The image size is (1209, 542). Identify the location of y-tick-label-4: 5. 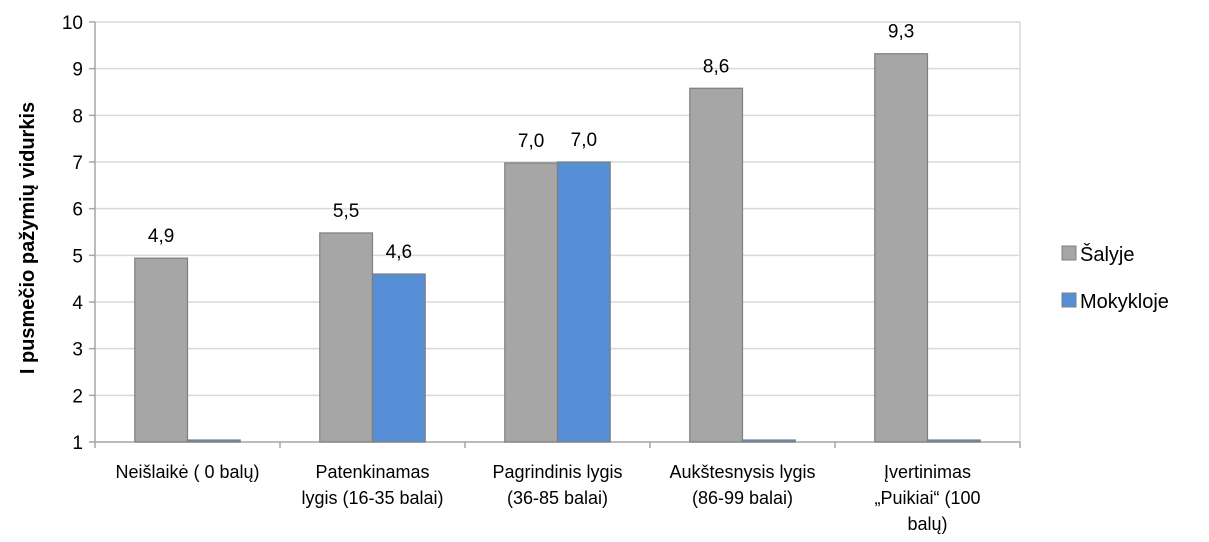
(77, 256).